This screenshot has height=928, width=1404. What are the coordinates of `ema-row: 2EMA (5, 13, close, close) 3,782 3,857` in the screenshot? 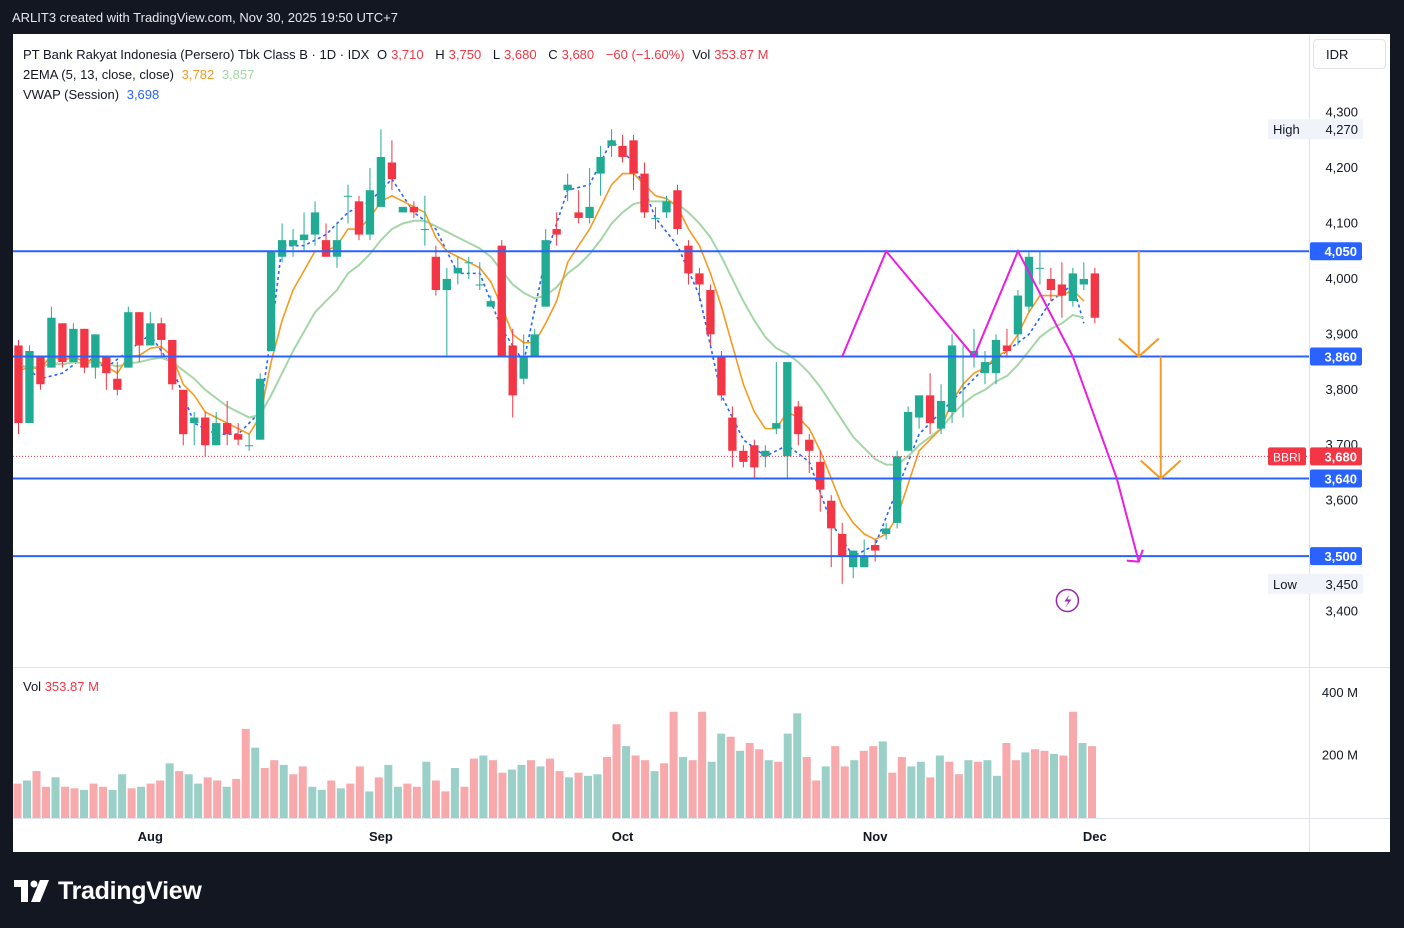 It's located at (399, 75).